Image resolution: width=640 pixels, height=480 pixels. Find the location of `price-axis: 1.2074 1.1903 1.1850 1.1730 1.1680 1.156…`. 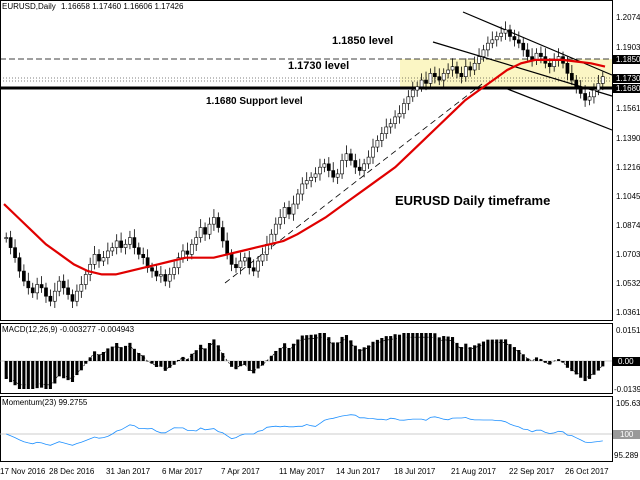

price-axis: 1.2074 1.1903 1.1850 1.1730 1.1680 1.156… is located at coordinates (626, 165).